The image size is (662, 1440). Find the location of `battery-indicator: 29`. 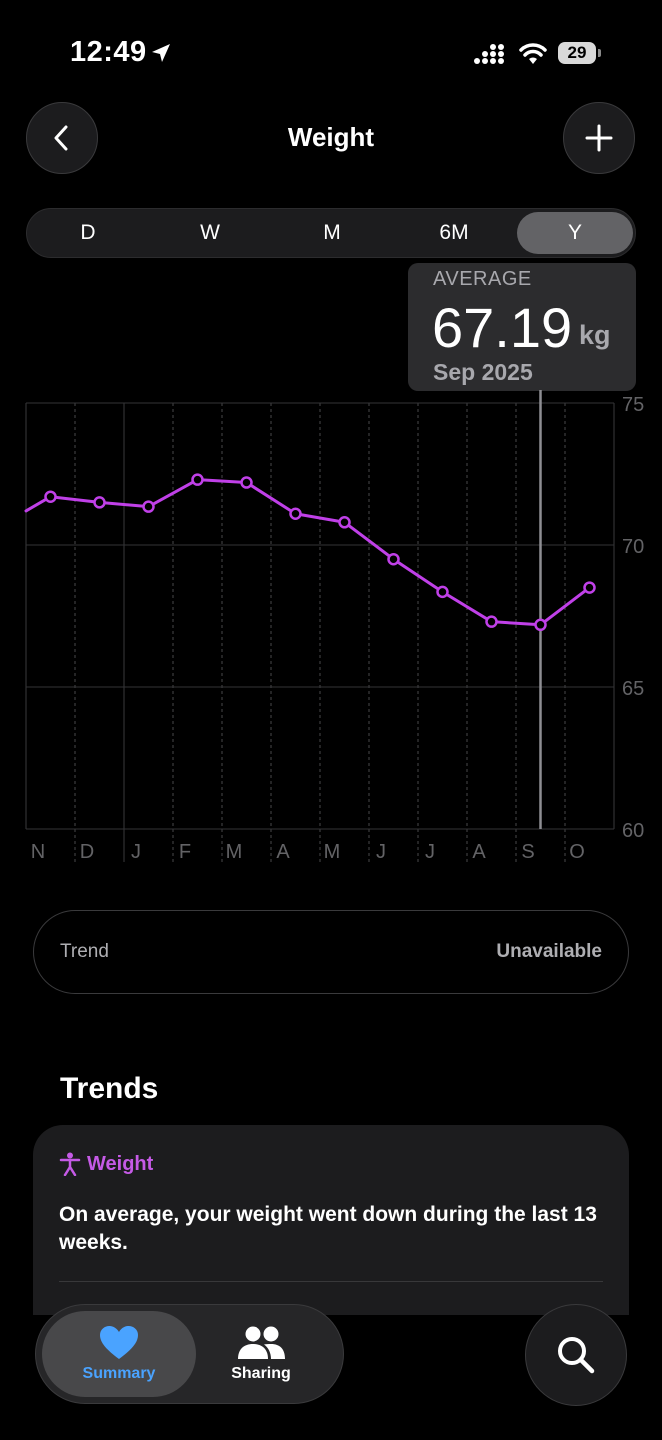

battery-indicator: 29 is located at coordinates (580, 54).